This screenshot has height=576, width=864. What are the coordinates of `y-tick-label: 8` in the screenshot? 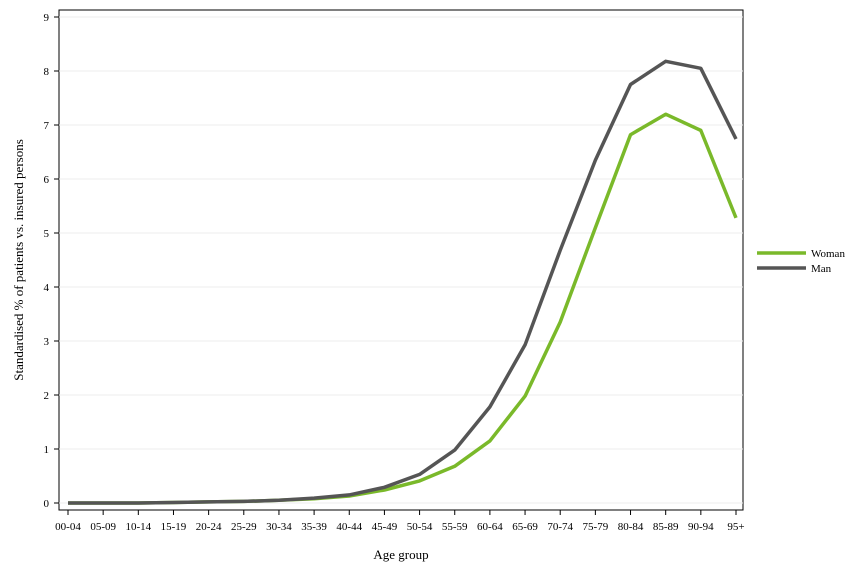 It's located at (47, 72).